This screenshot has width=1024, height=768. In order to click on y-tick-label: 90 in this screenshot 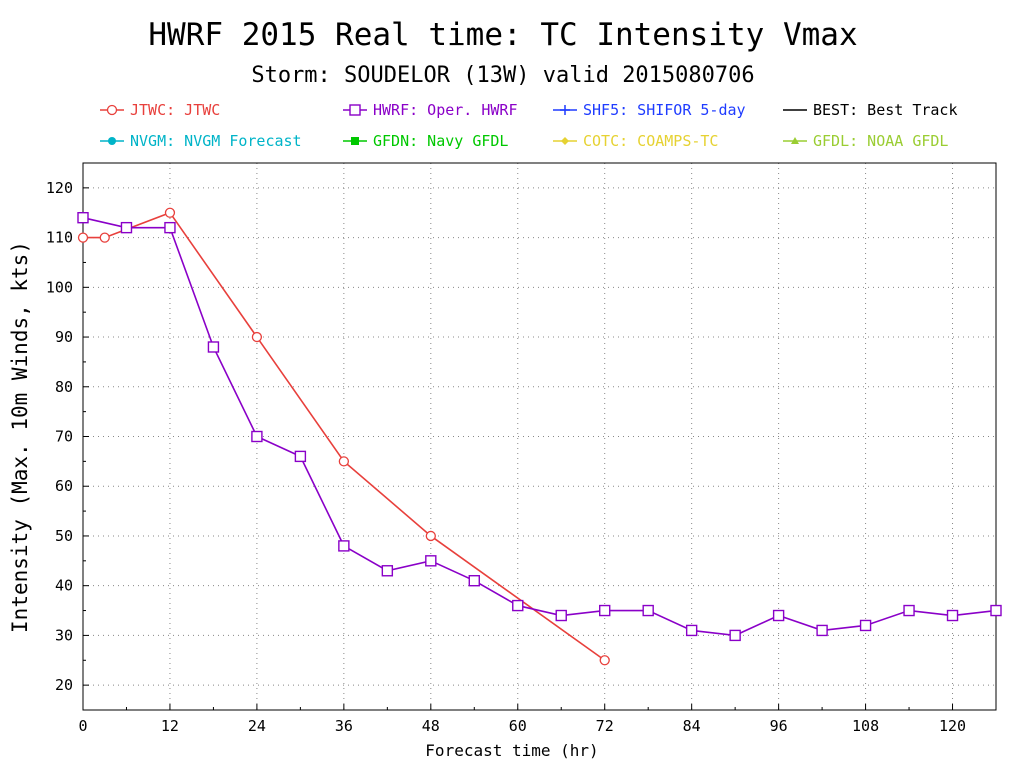, I will do `click(64, 337)`.